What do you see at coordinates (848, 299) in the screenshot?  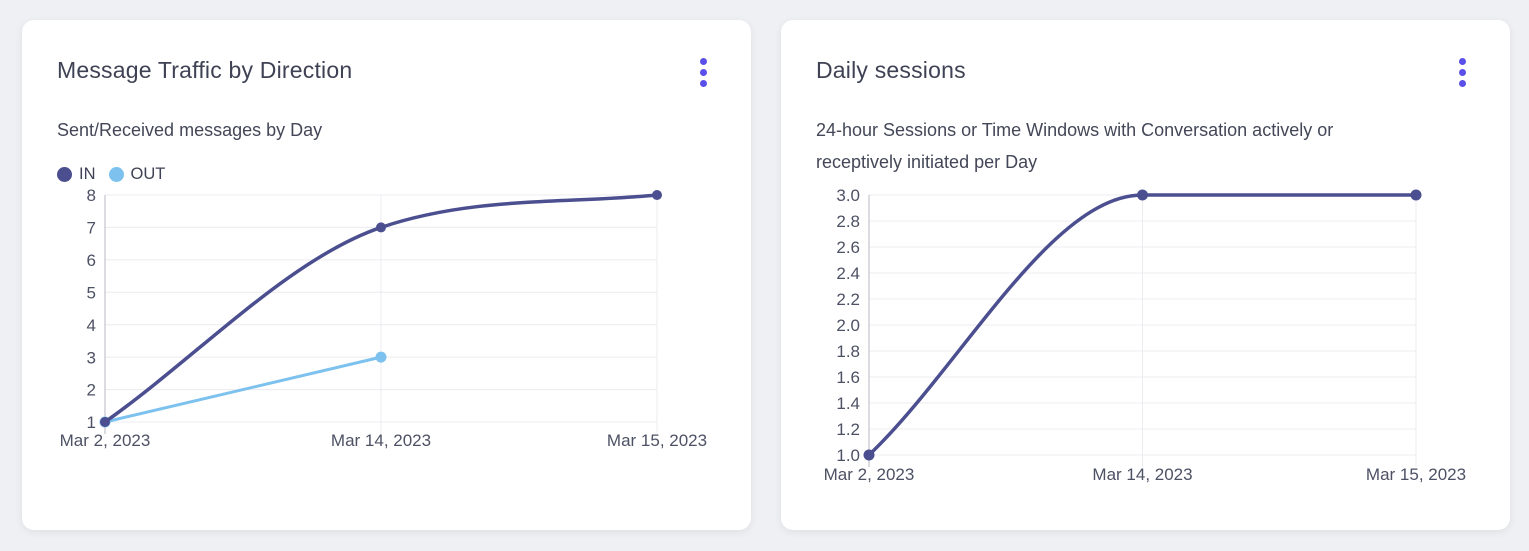 I see `y-axis-label: 2.2` at bounding box center [848, 299].